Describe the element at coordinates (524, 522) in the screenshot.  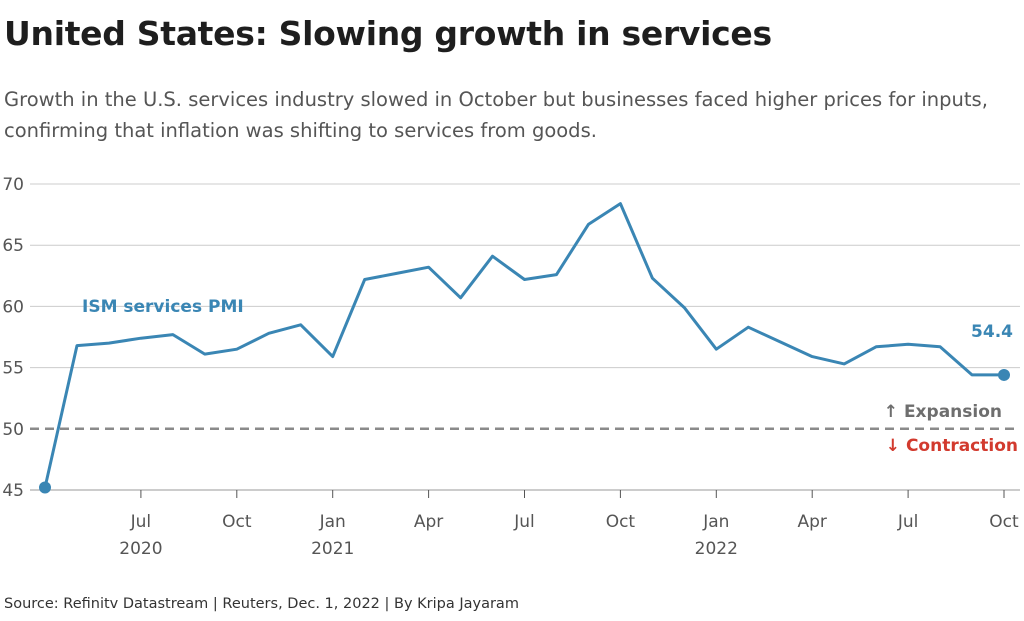
I see `x-tick-label-2021-07: Jul` at that location.